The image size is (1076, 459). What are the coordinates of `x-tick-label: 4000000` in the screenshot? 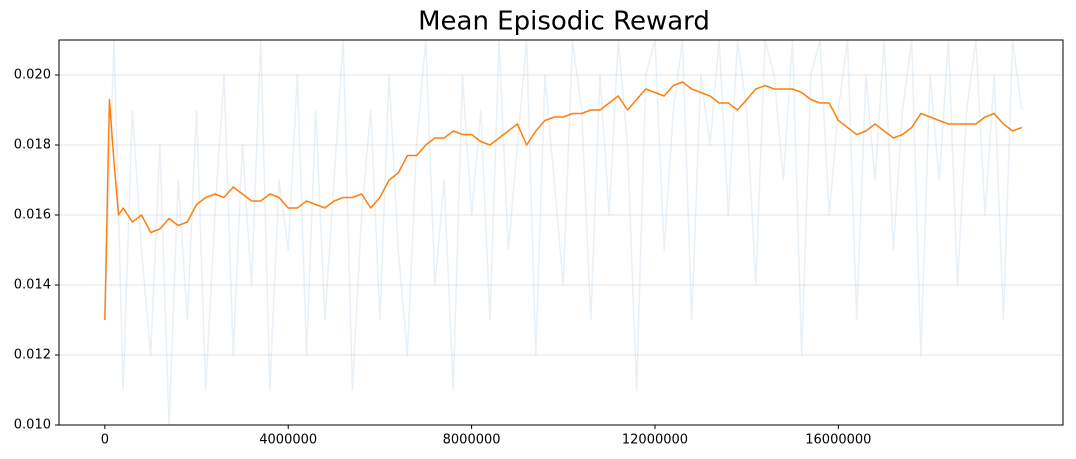 It's located at (288, 440).